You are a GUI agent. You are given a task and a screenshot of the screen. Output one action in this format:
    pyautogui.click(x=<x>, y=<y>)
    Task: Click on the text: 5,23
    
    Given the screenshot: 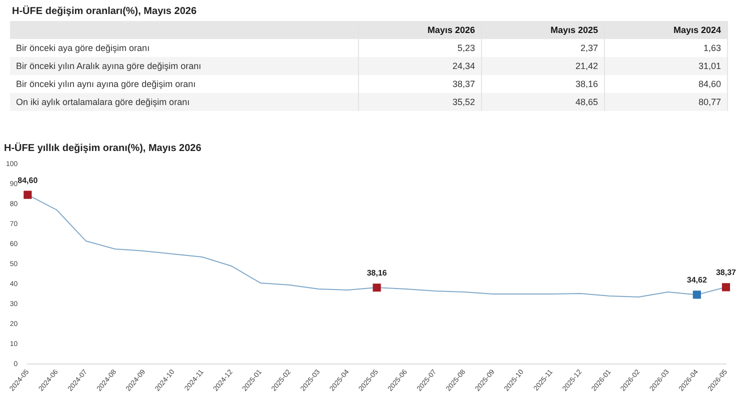 What is the action you would take?
    pyautogui.click(x=420, y=48)
    